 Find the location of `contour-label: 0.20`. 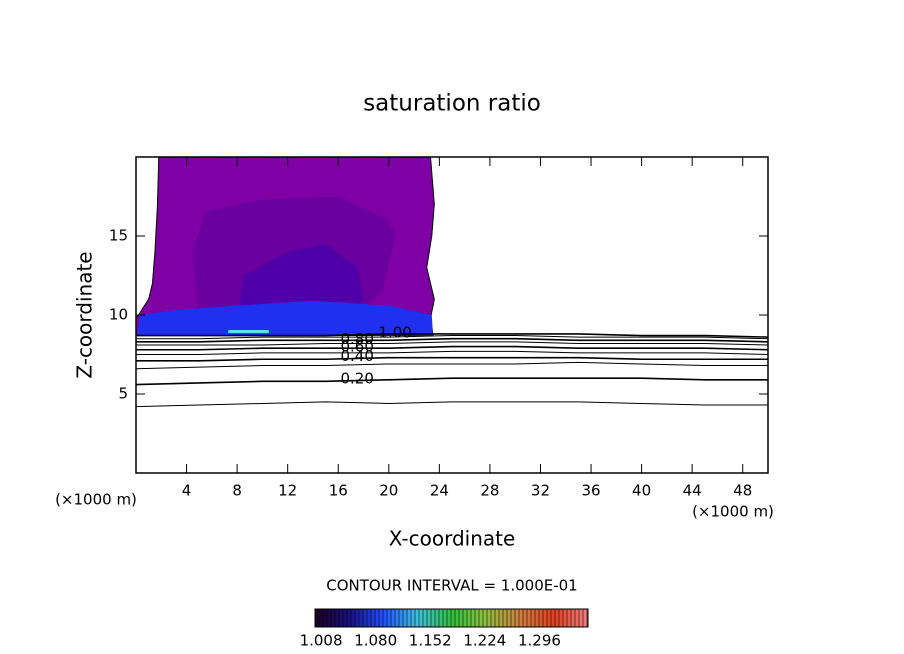

contour-label: 0.20 is located at coordinates (356, 378).